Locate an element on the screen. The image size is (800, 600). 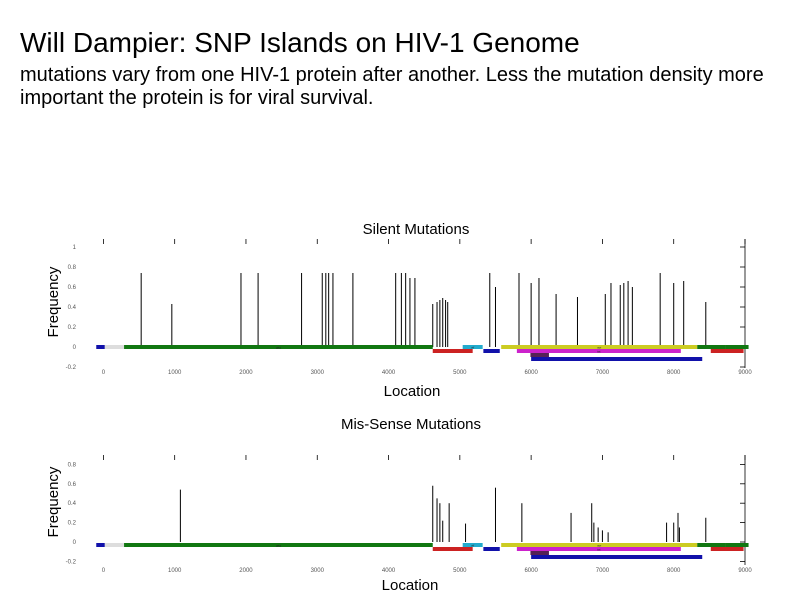
missense-title: Mis-Sense Mutations is located at coordinates (411, 424).